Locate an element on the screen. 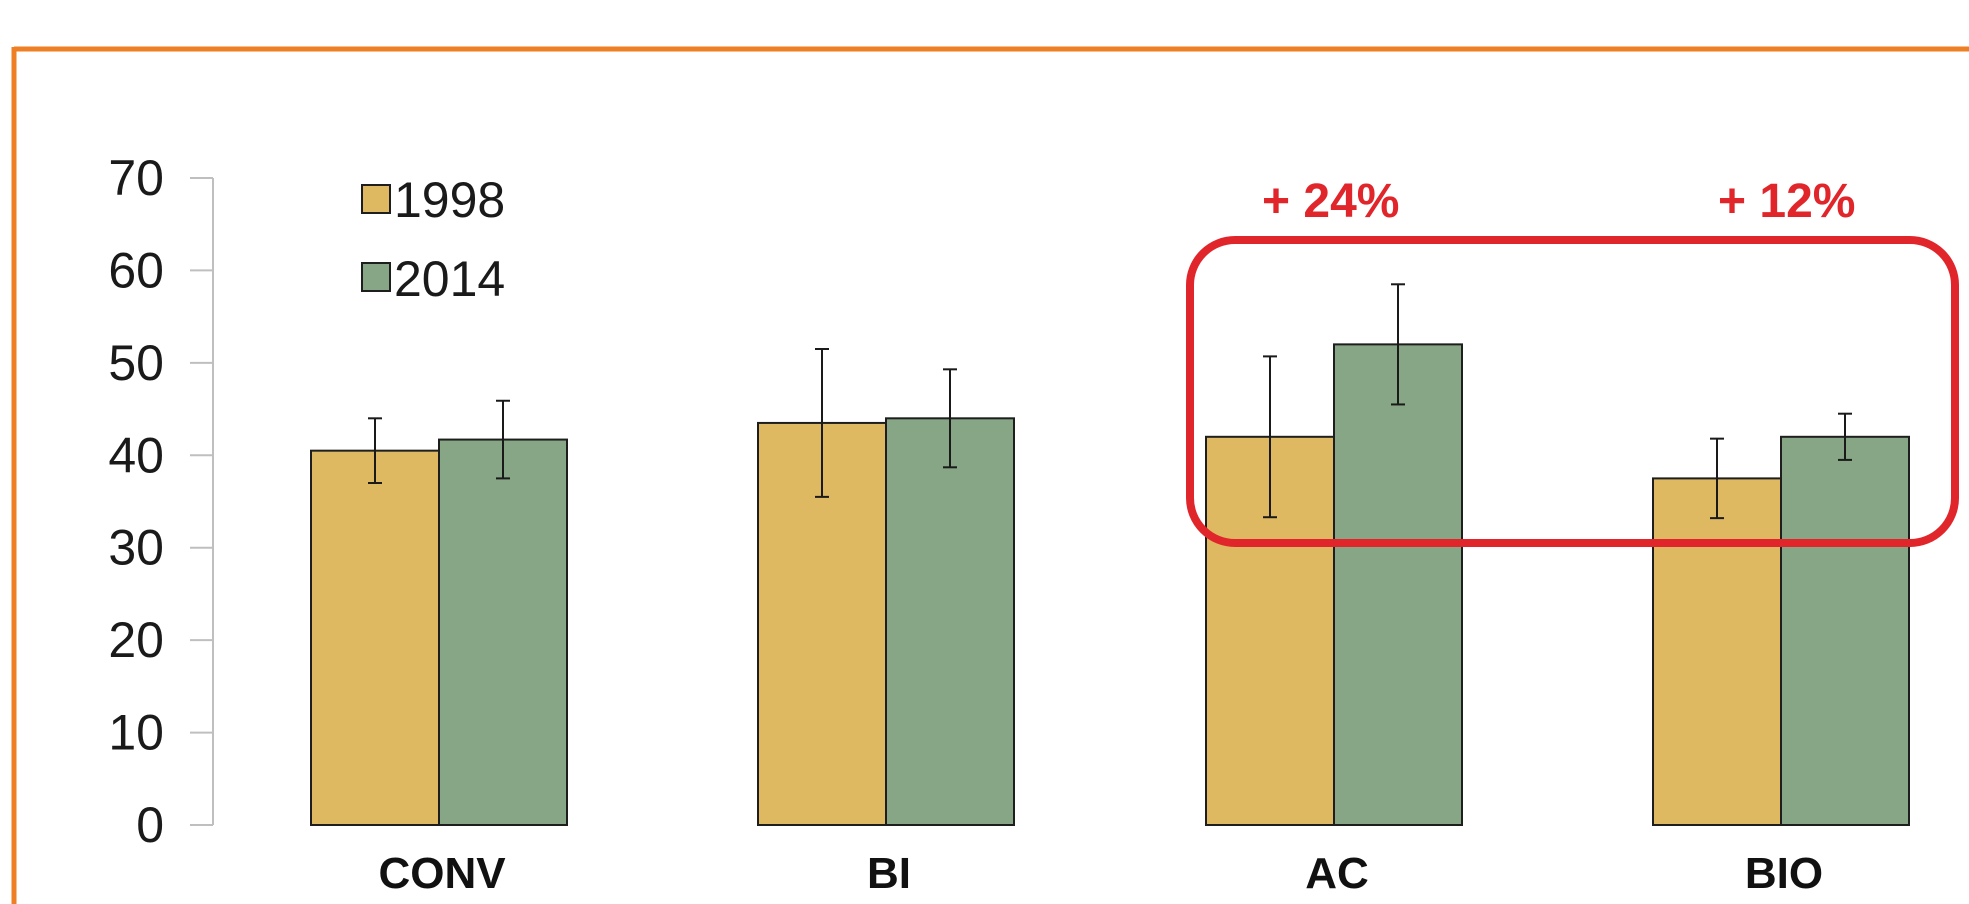 This screenshot has height=904, width=1969. y-tick-label: 60 is located at coordinates (136, 270).